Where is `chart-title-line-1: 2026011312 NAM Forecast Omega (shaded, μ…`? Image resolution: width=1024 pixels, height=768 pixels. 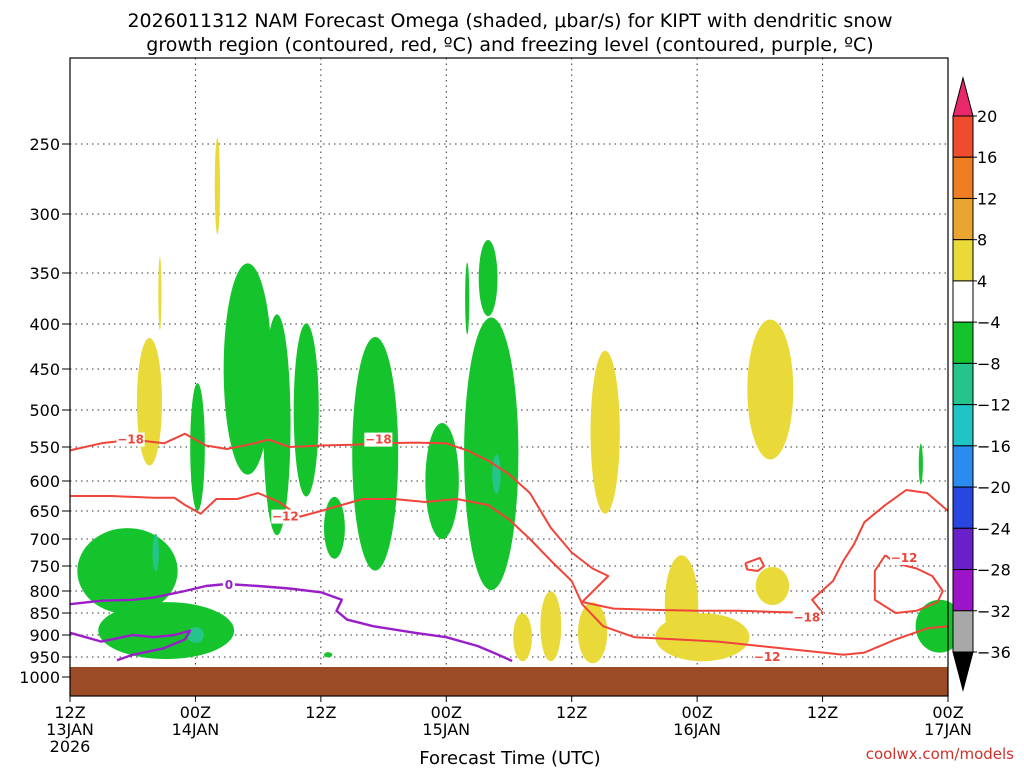
chart-title-line-1: 2026011312 NAM Forecast Omega (shaded, μ… is located at coordinates (509, 21).